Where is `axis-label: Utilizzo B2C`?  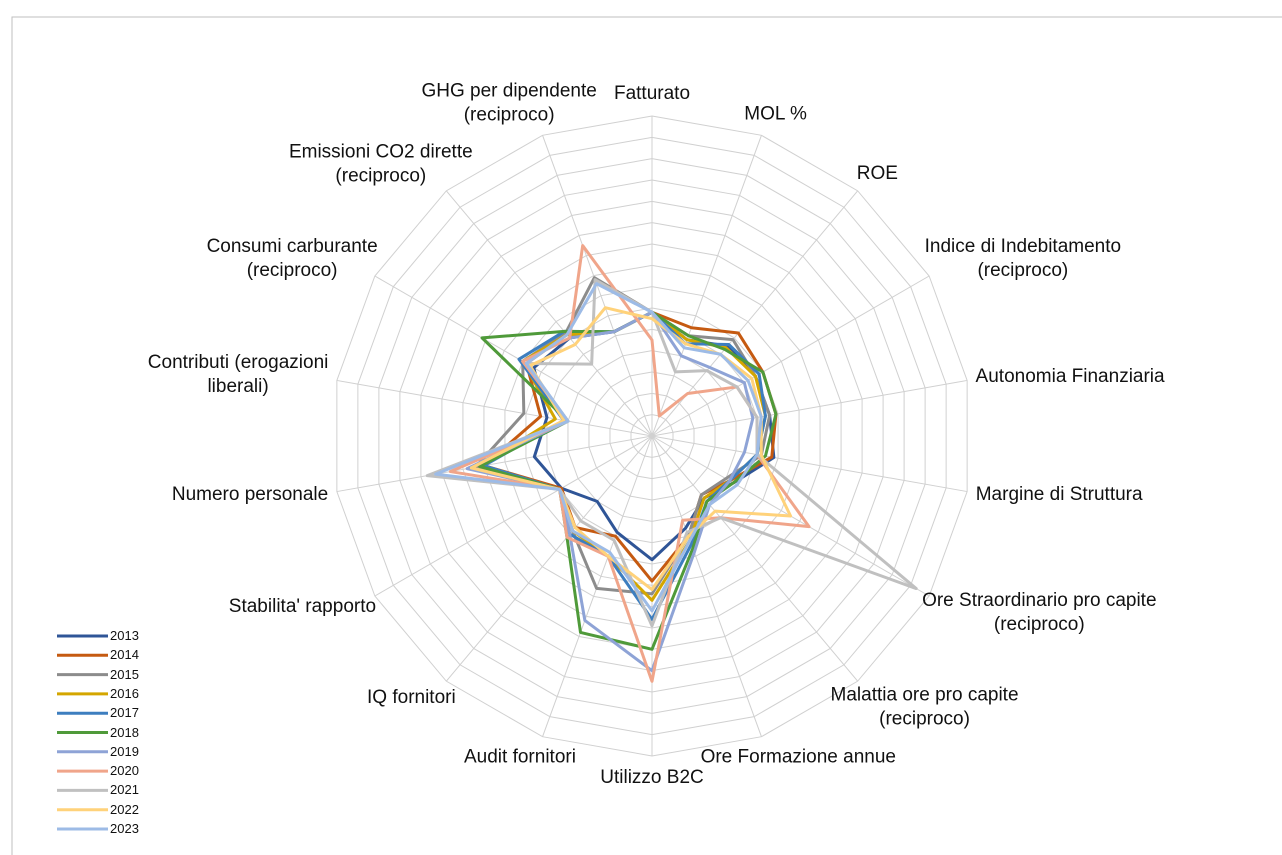 axis-label: Utilizzo B2C is located at coordinates (652, 777).